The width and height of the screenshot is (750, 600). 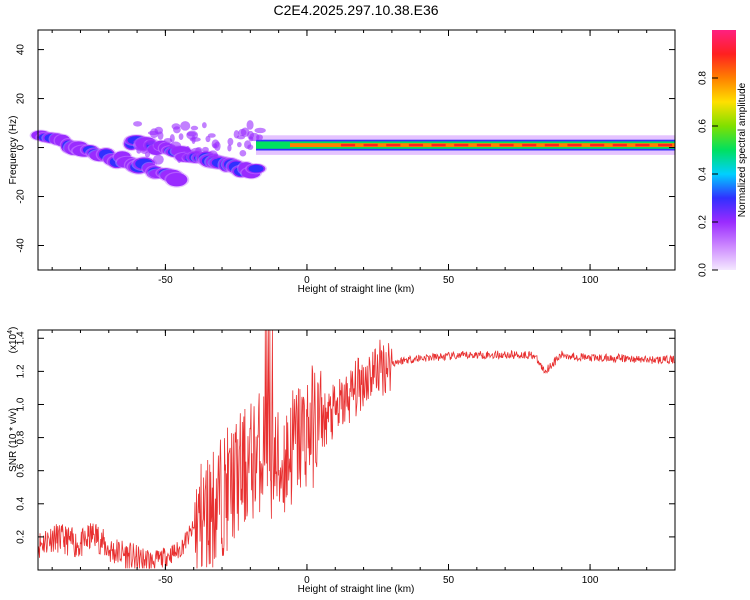 I want to click on snr-y-tick-label: 0.6, so click(x=21, y=470).